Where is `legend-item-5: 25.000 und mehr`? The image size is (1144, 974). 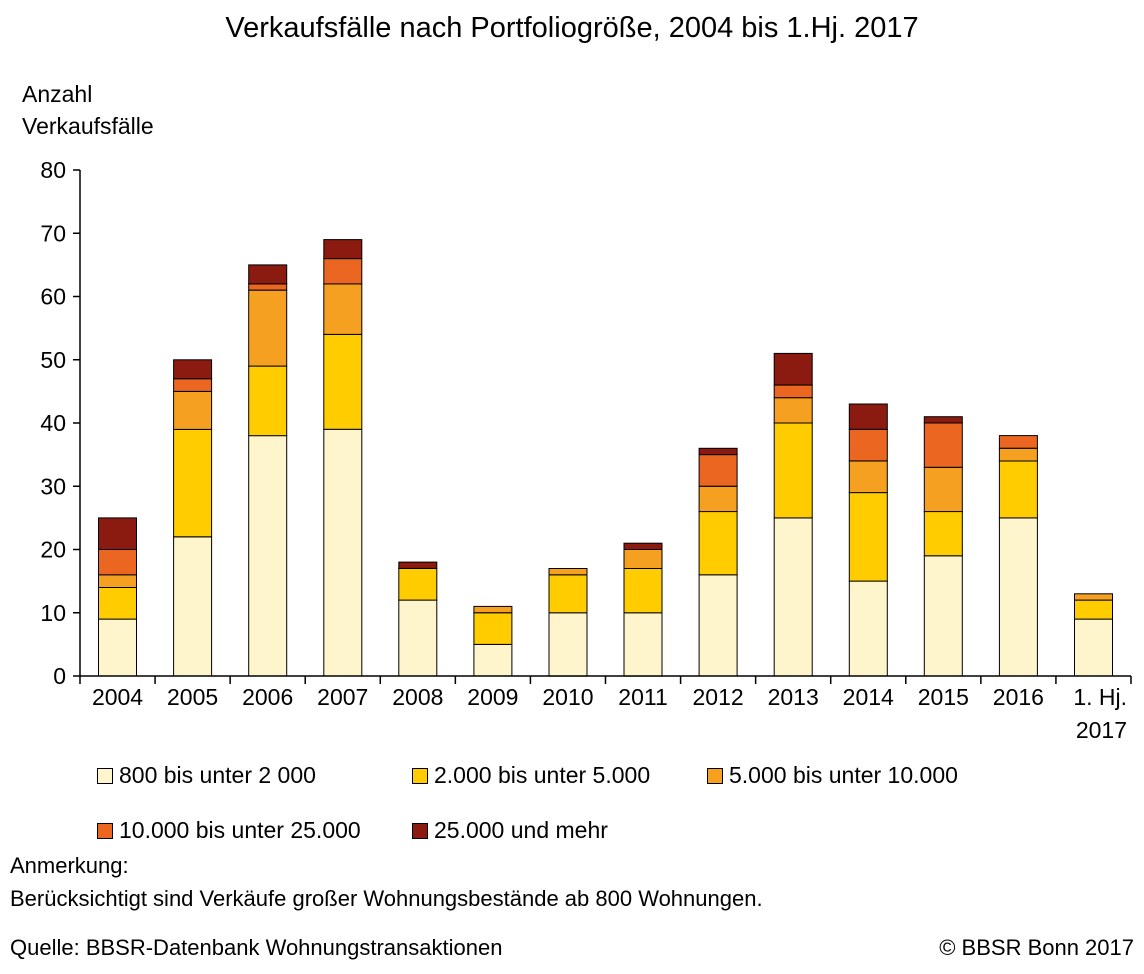
legend-item-5: 25.000 und mehr is located at coordinates (510, 830).